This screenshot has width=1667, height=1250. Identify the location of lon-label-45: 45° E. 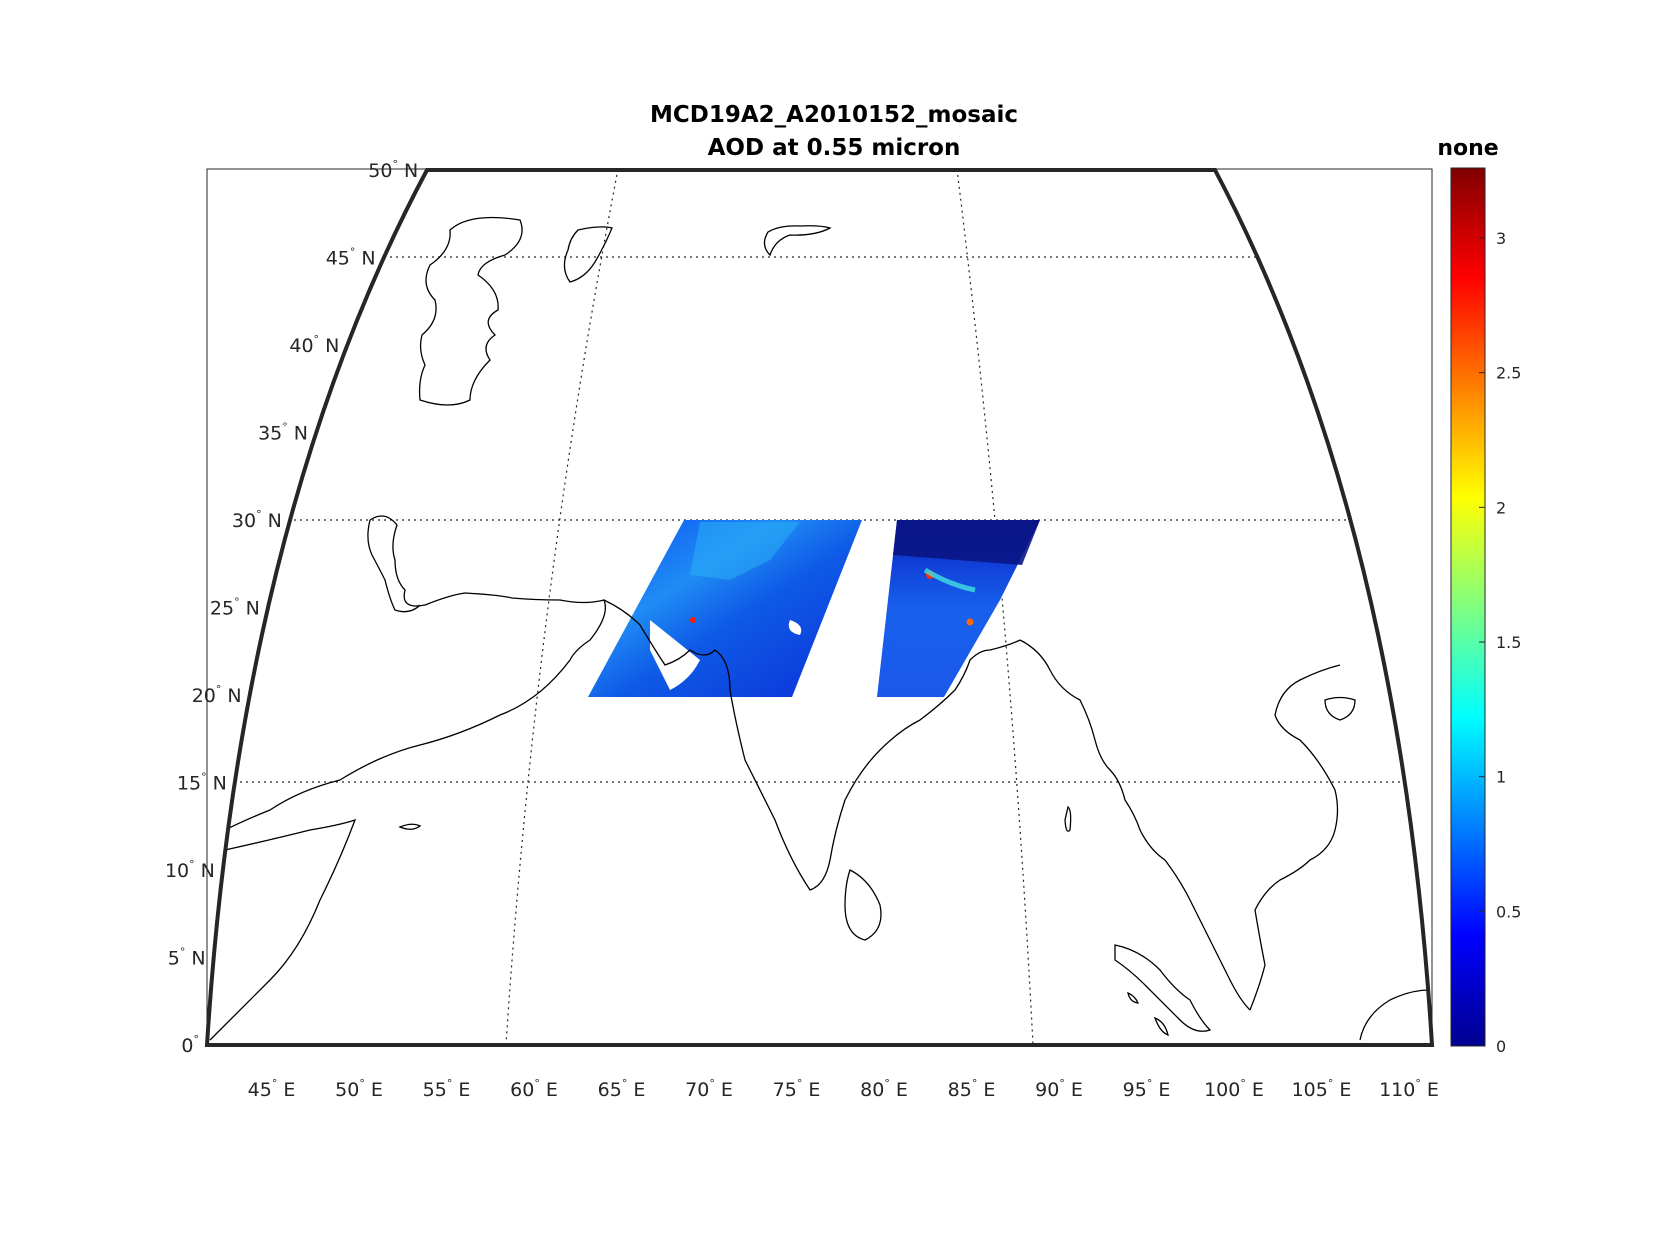
(272, 1089).